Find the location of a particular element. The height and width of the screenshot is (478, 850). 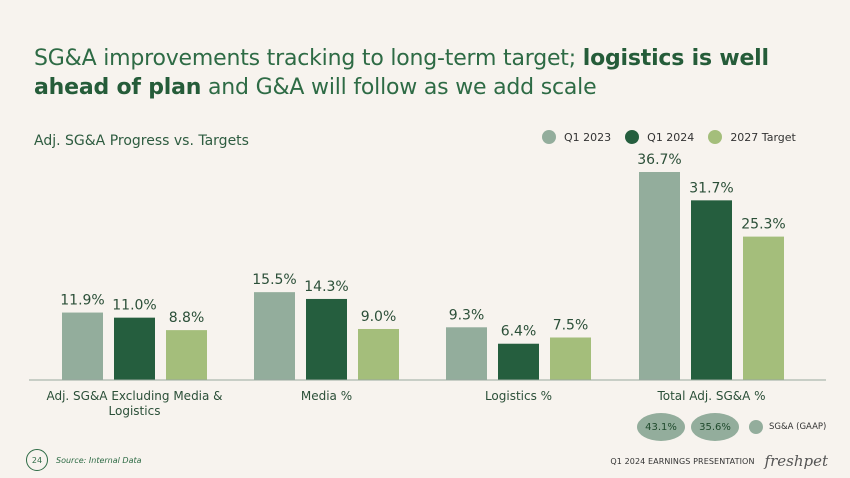

legend-label-q1-2024: Q1 2024 is located at coordinates (671, 137).